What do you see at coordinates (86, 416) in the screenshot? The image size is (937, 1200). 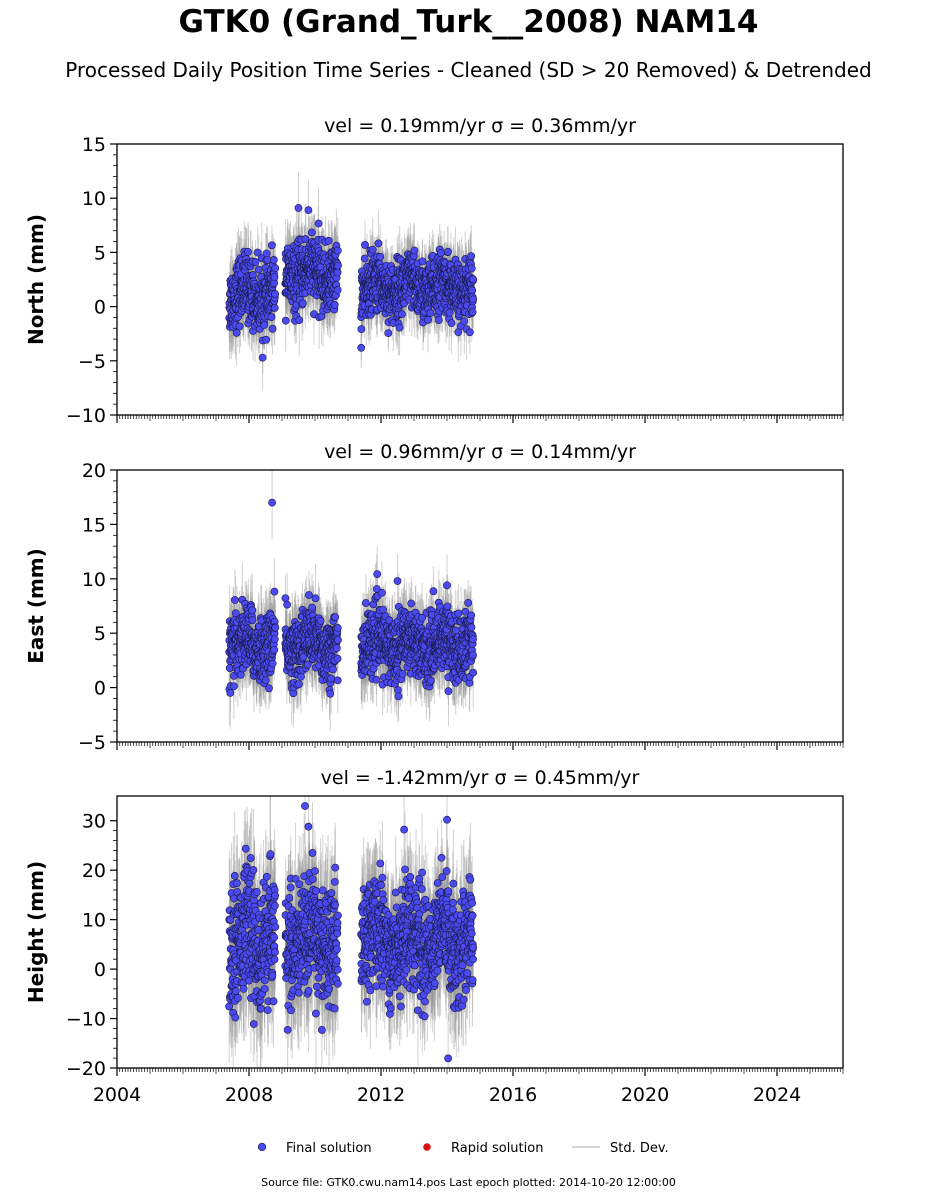 I see `y-tick-label: −10` at bounding box center [86, 416].